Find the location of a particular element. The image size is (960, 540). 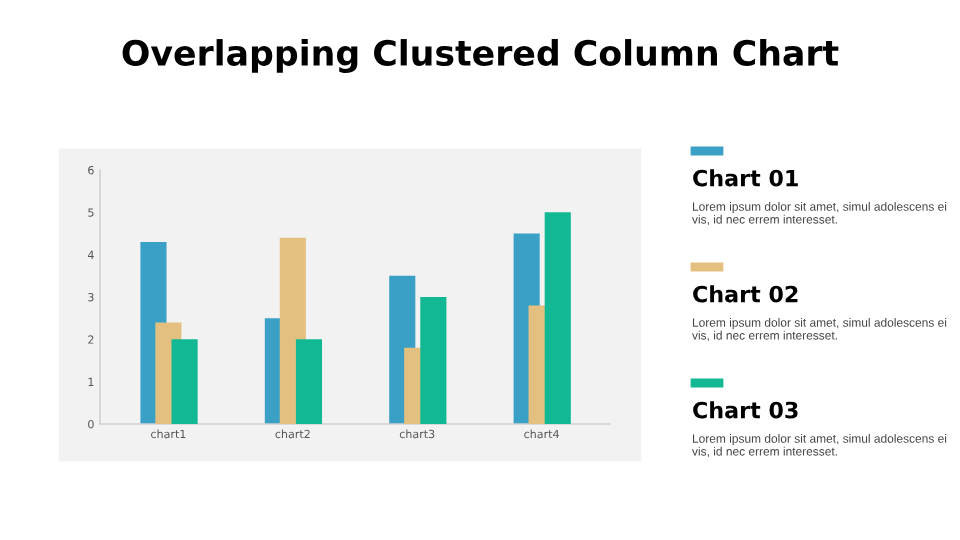

legend-label: Chart 02 is located at coordinates (745, 294).